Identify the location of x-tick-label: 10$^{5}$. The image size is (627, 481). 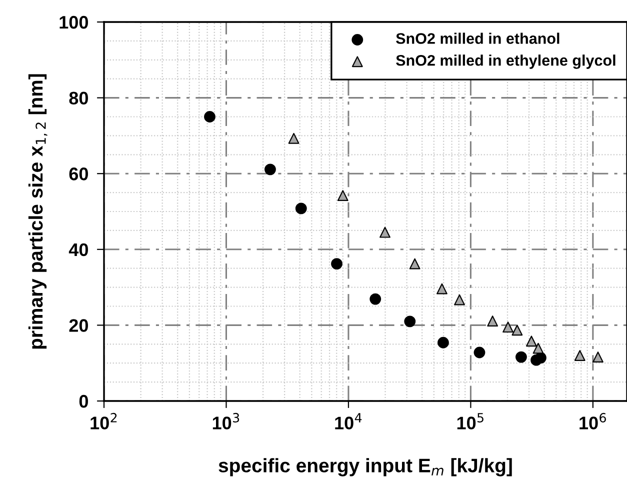
(470, 421).